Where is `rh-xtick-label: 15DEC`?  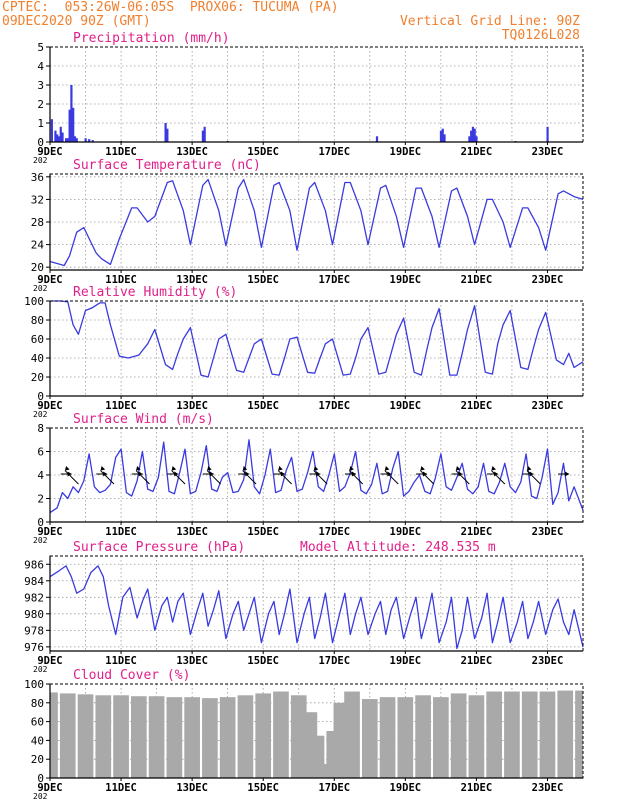 rh-xtick-label: 15DEC is located at coordinates (263, 406).